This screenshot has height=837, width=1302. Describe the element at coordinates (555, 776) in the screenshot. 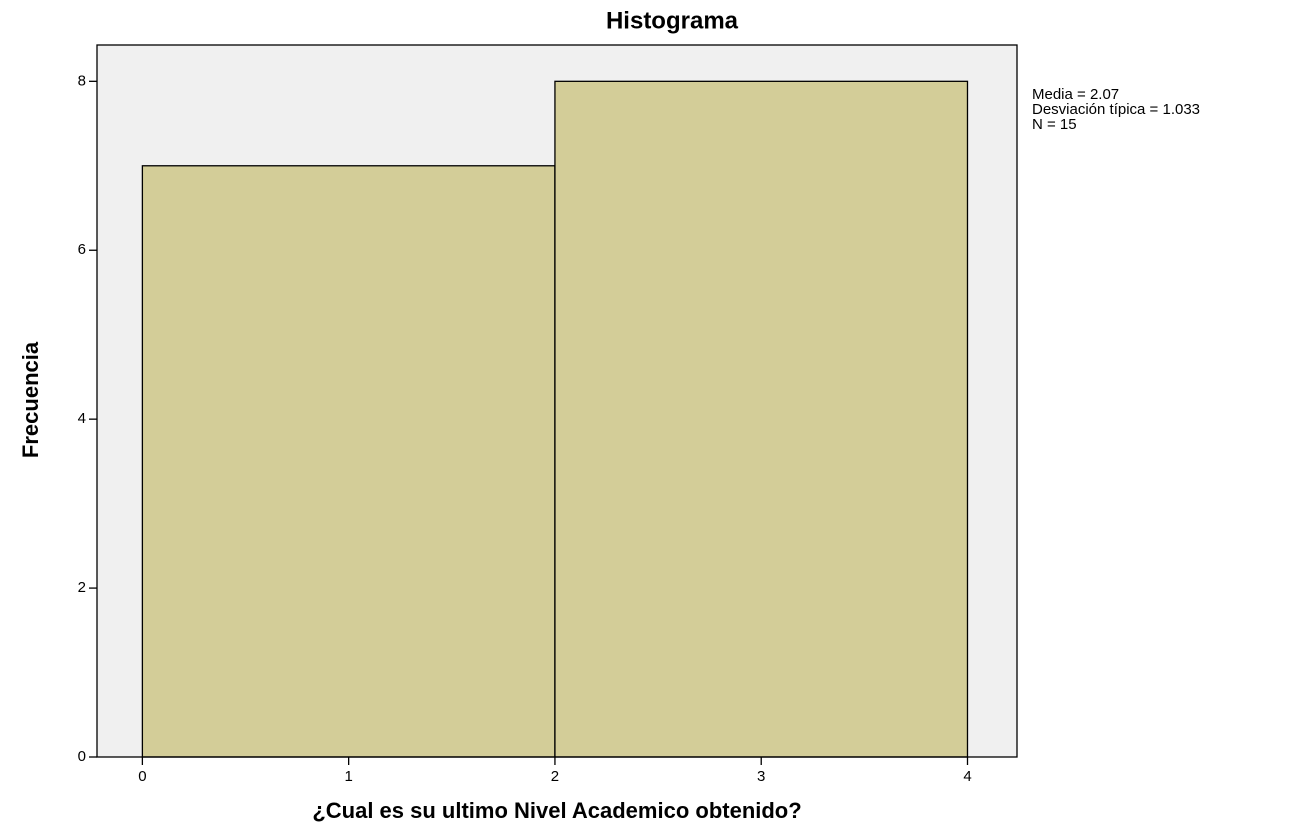

I see `x-tick-label: 2` at that location.